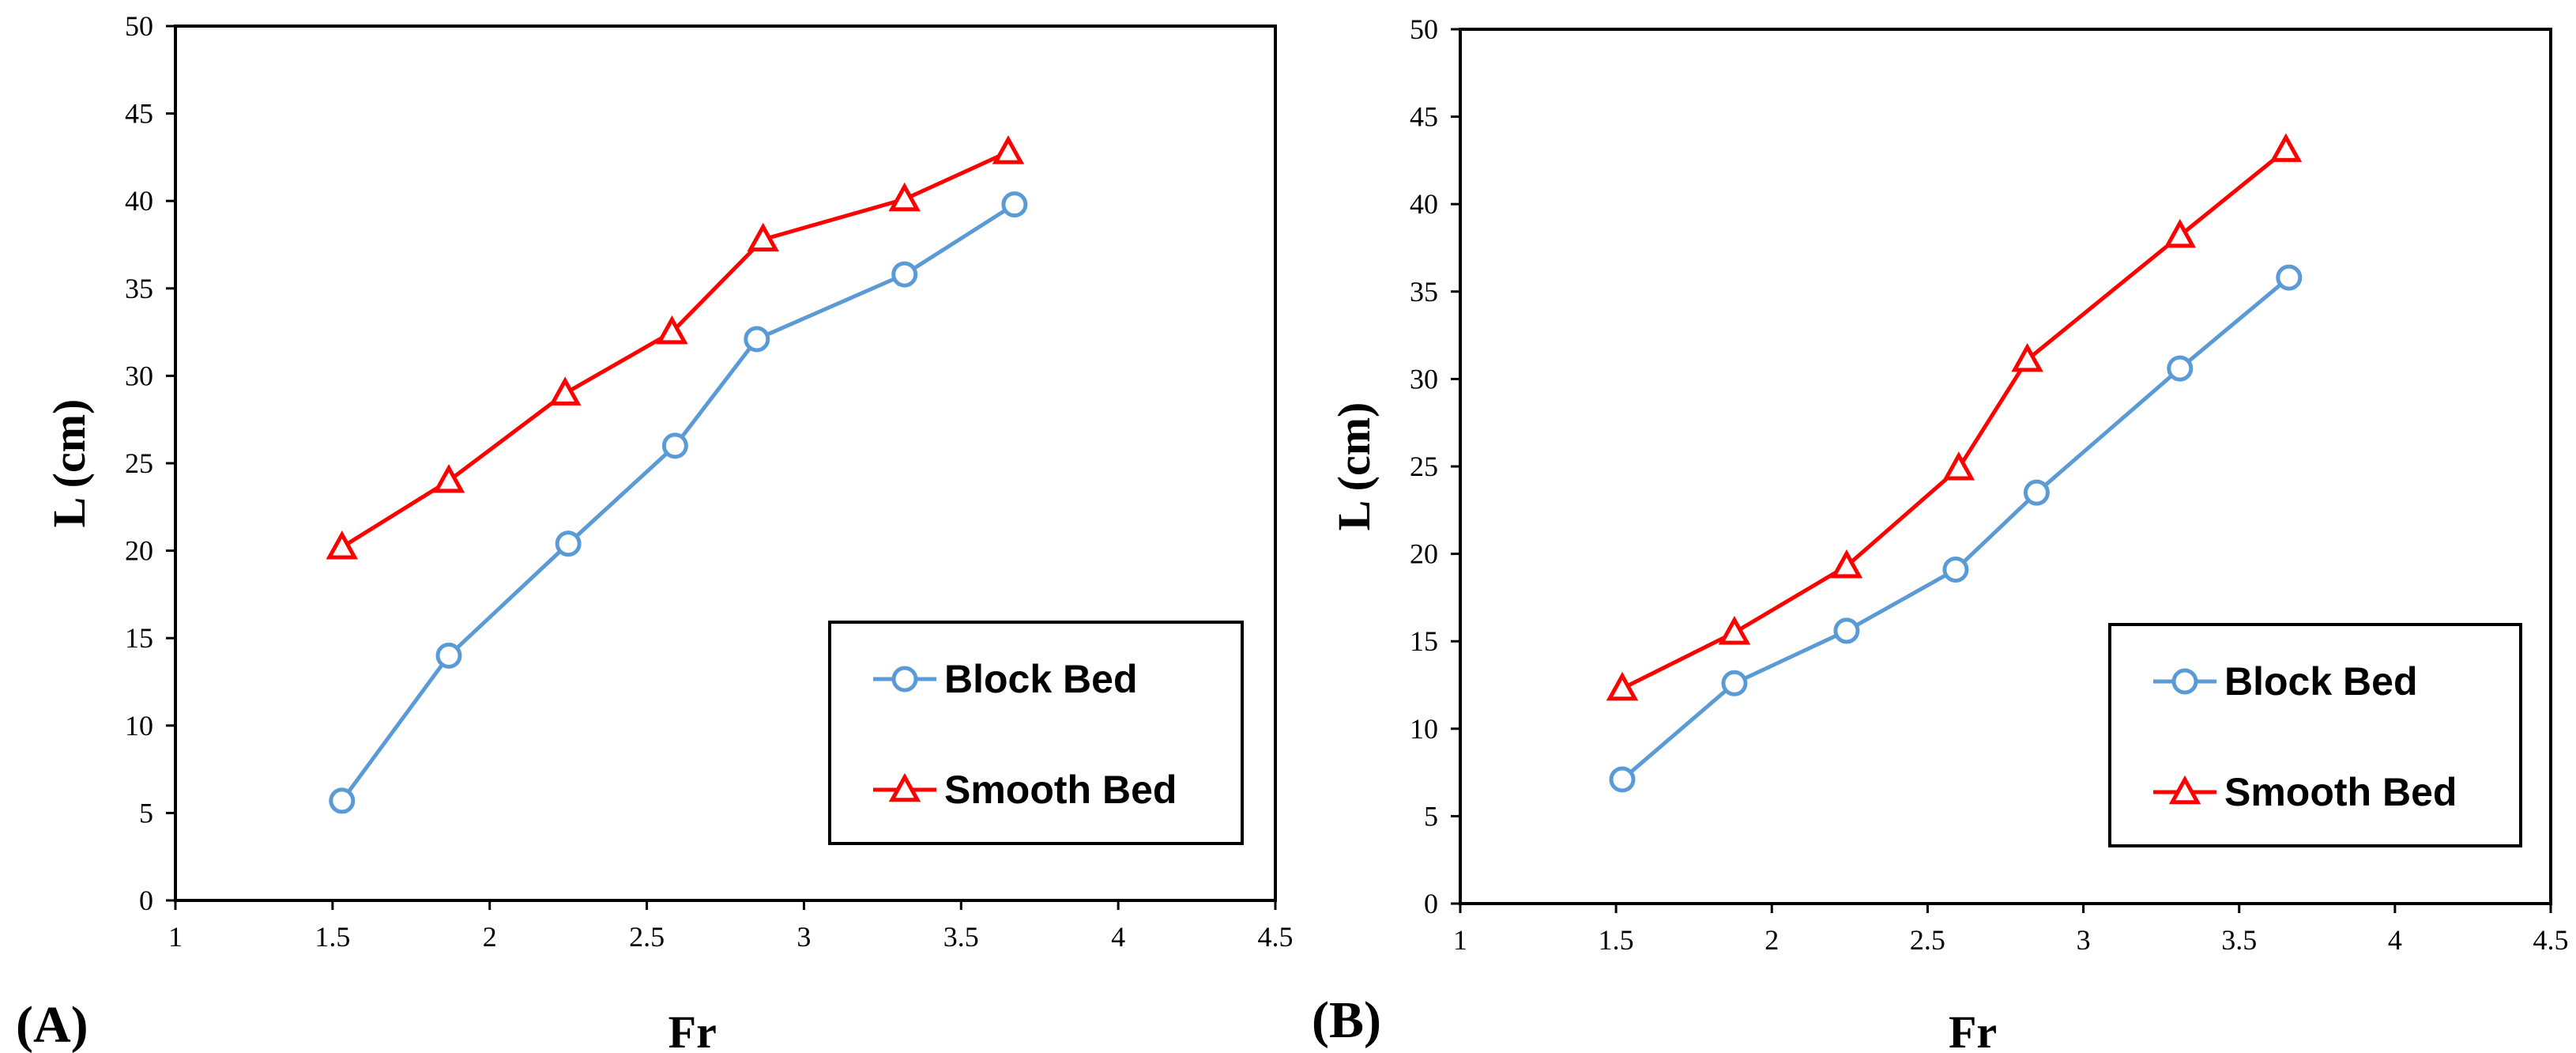 Image resolution: width=2576 pixels, height=1053 pixels. Describe the element at coordinates (1956, 528) in the screenshot. I see `series-block-bed` at that location.